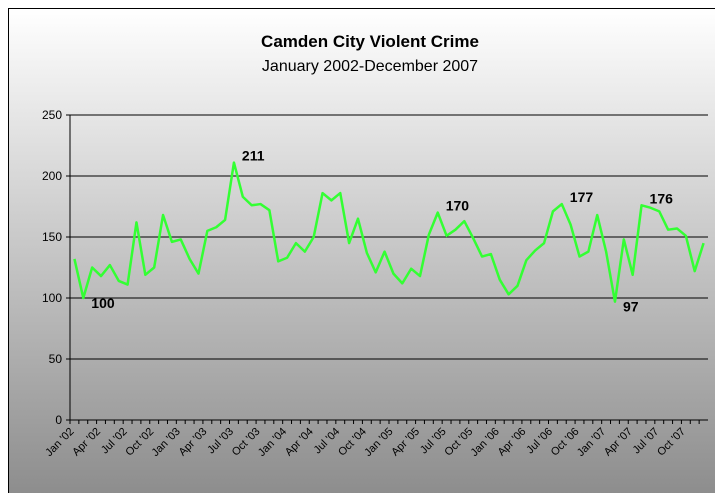 The height and width of the screenshot is (493, 715). I want to click on data-label: 211, so click(253, 156).